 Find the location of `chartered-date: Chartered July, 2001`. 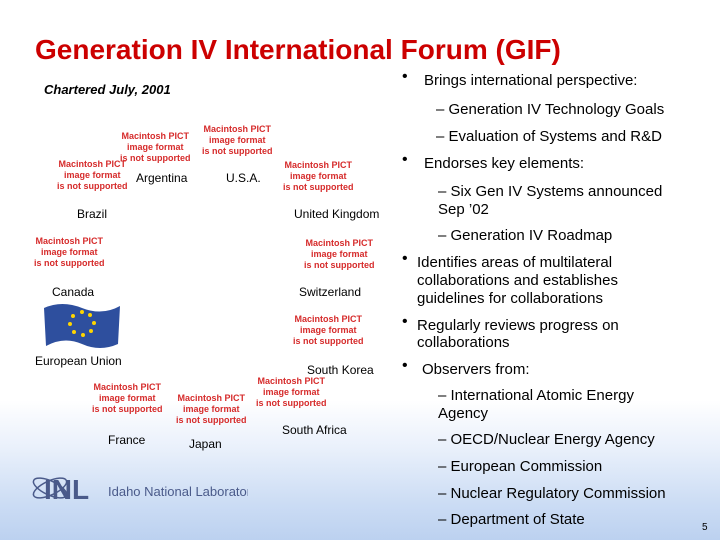

chartered-date: Chartered July, 2001 is located at coordinates (107, 89).